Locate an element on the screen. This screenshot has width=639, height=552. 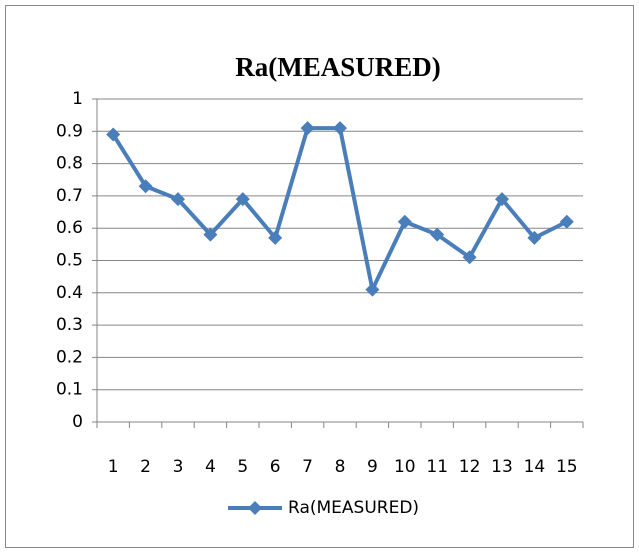
x-tick-label: 4 is located at coordinates (210, 467).